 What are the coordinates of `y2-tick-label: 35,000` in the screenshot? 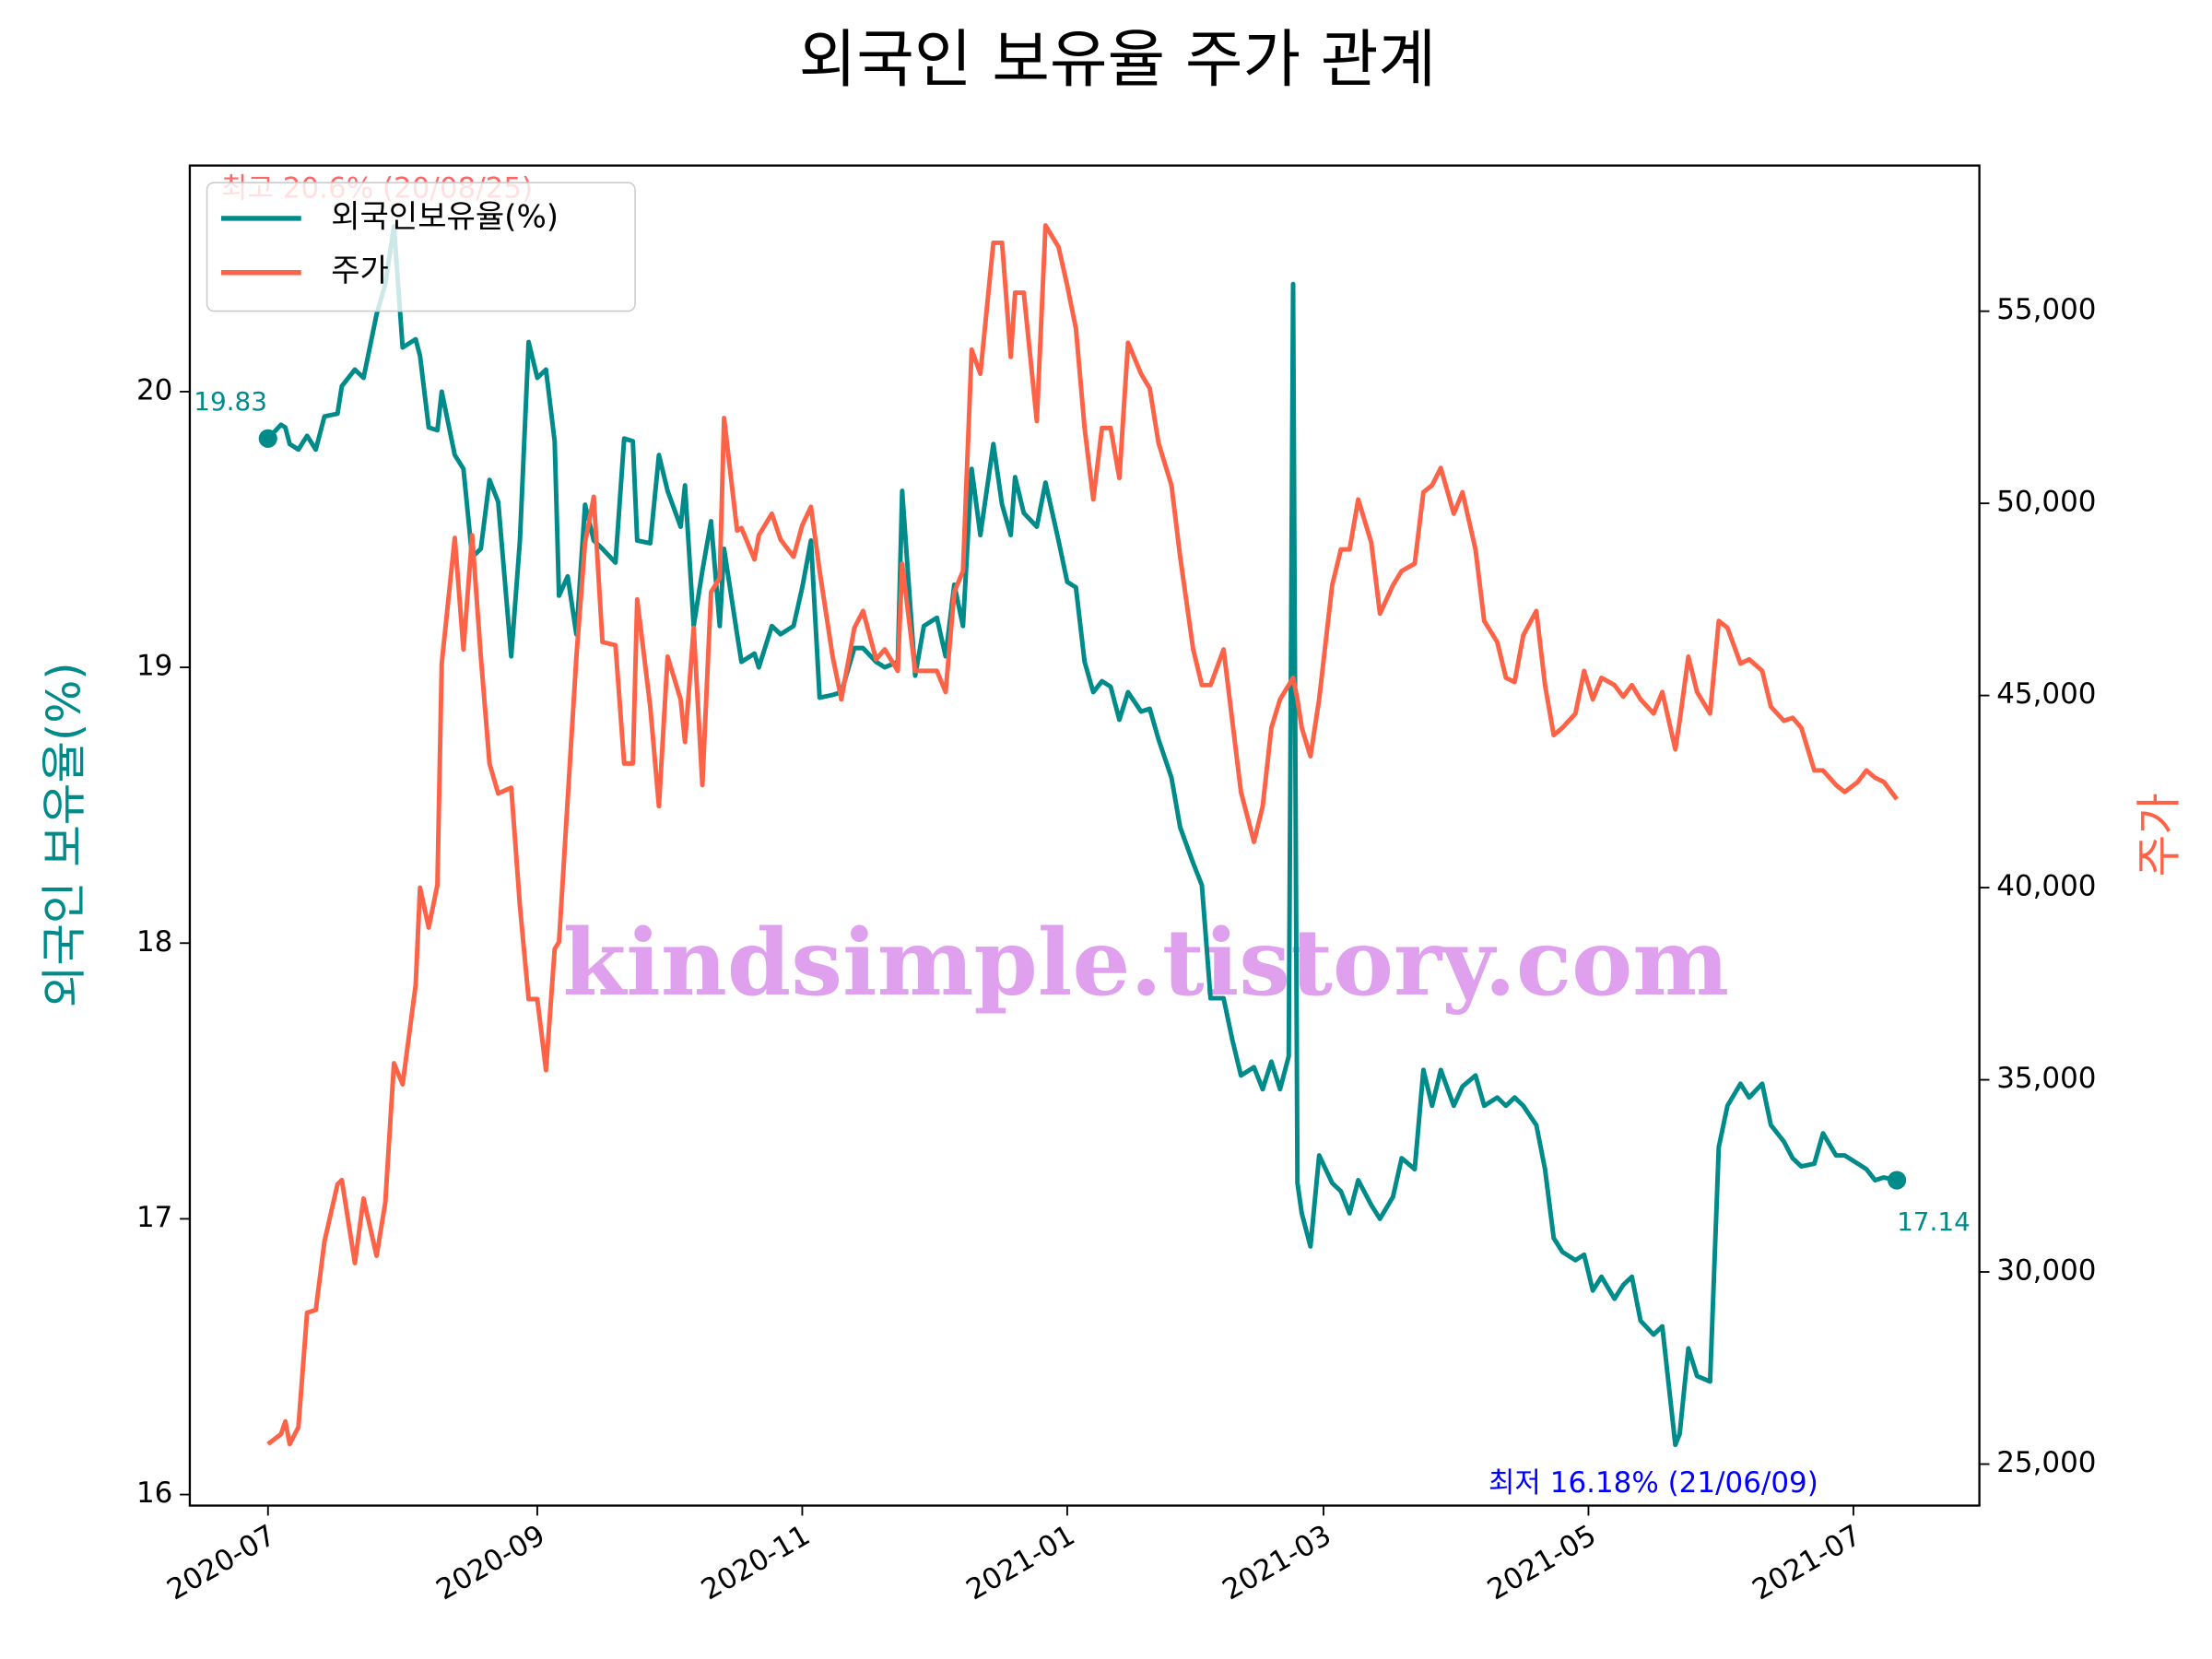 It's located at (2046, 1078).